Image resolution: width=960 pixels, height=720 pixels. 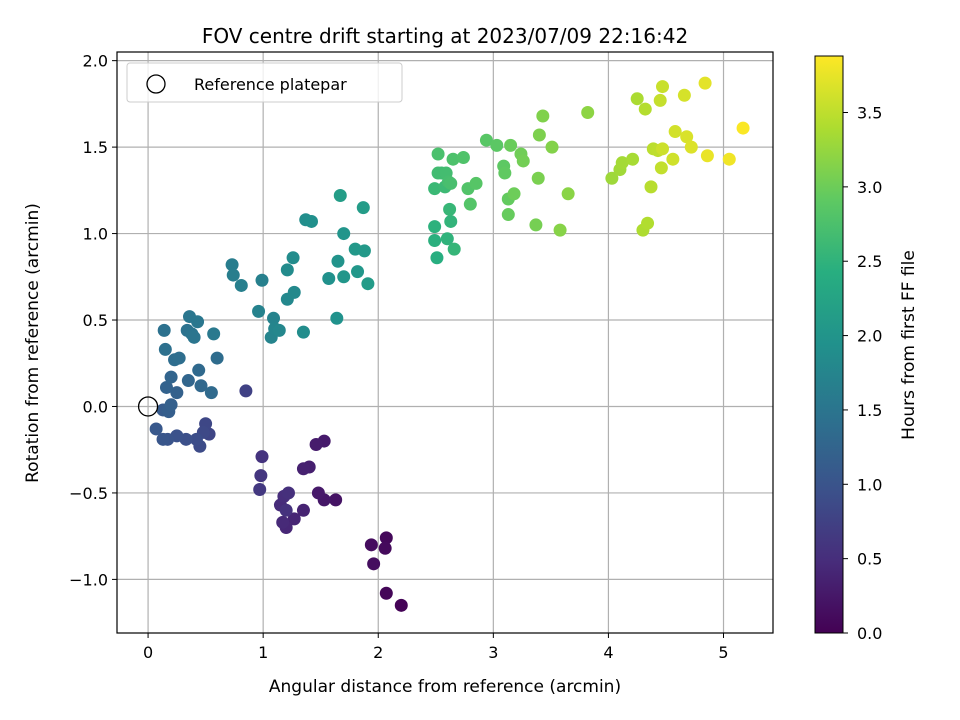 I want to click on legend: Reference platepar, so click(x=264, y=82).